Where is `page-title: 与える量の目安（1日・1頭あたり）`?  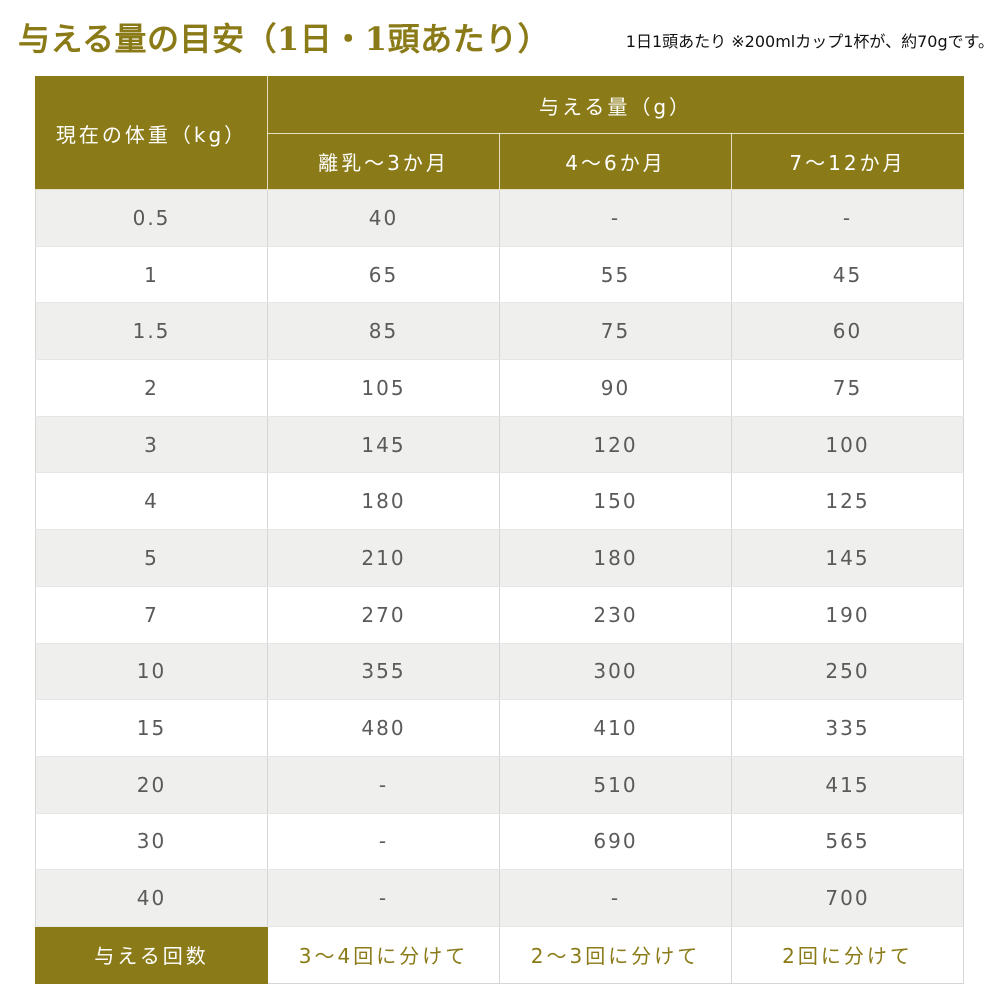 page-title: 与える量の目安（1日・1頭あたり） is located at coordinates (284, 39).